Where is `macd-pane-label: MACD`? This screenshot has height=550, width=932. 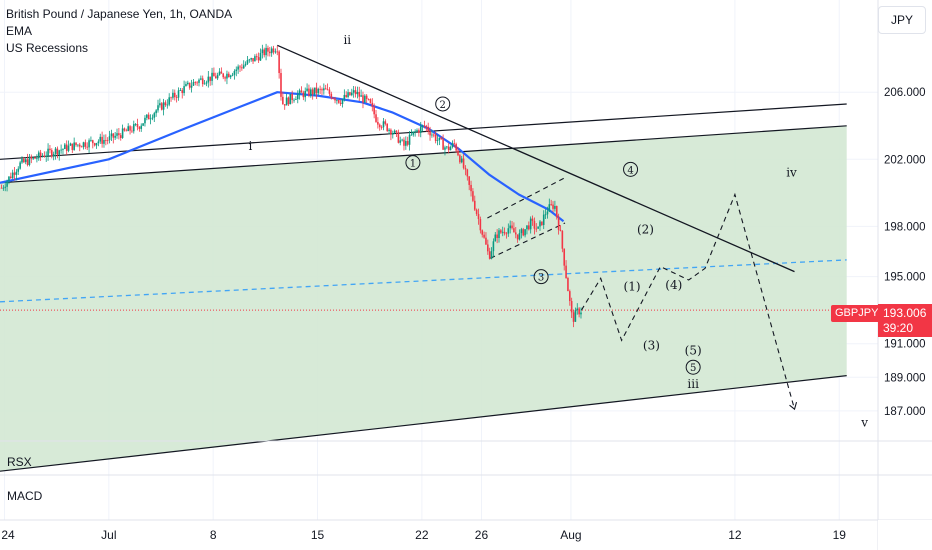 macd-pane-label: MACD is located at coordinates (25, 496).